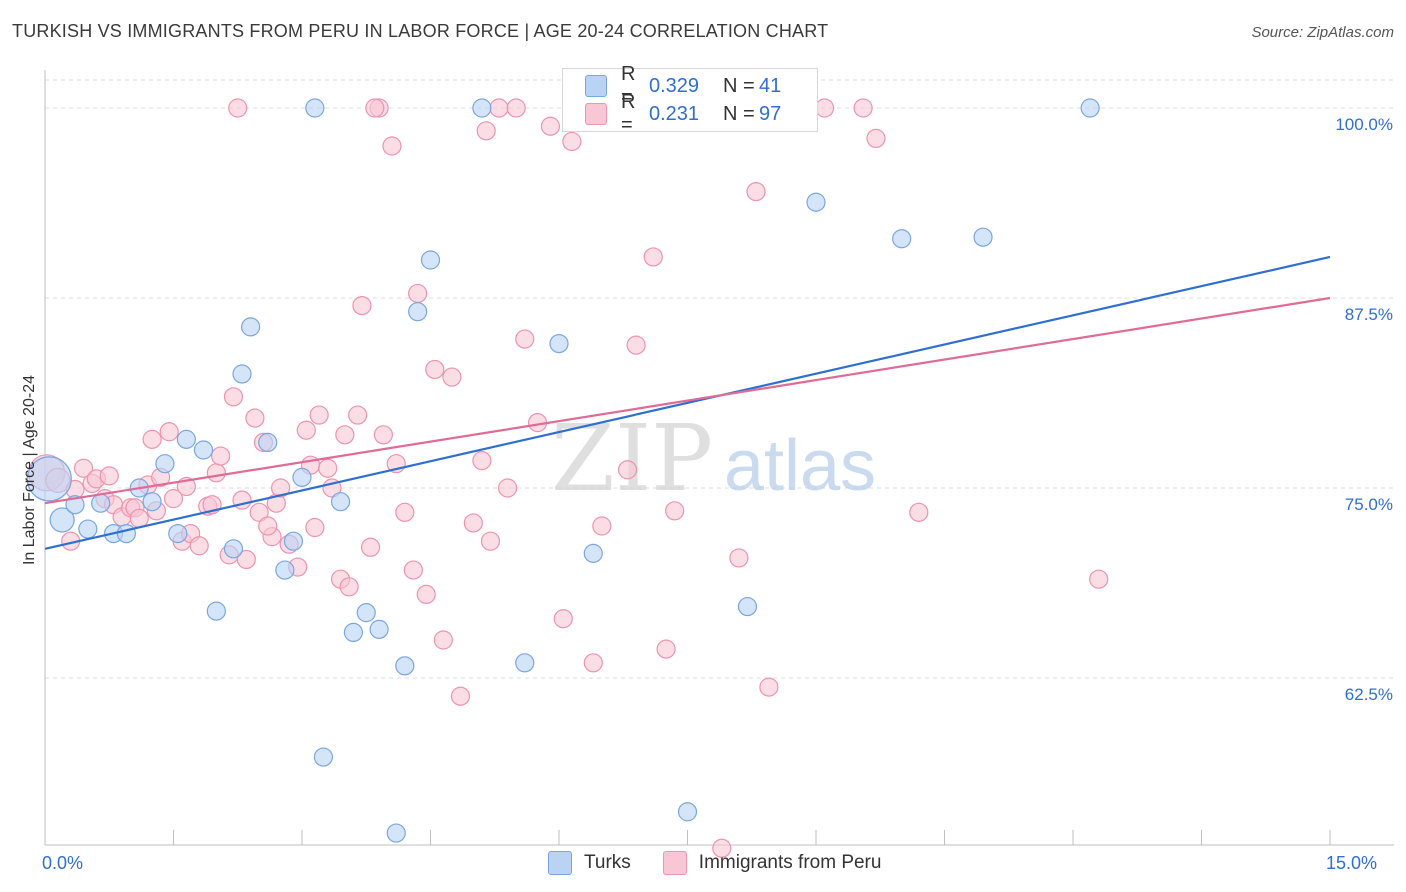 The width and height of the screenshot is (1406, 892). I want to click on series-legend: Turks Immigrants from Peru, so click(730, 863).